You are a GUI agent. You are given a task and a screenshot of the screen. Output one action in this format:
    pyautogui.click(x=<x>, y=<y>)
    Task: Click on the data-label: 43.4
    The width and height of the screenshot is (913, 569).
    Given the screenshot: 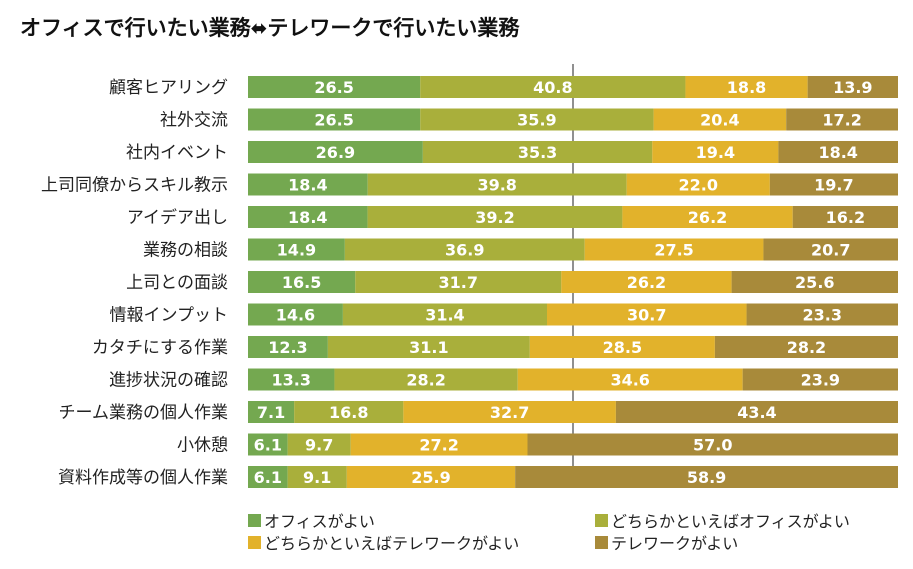 What is the action you would take?
    pyautogui.click(x=756, y=412)
    